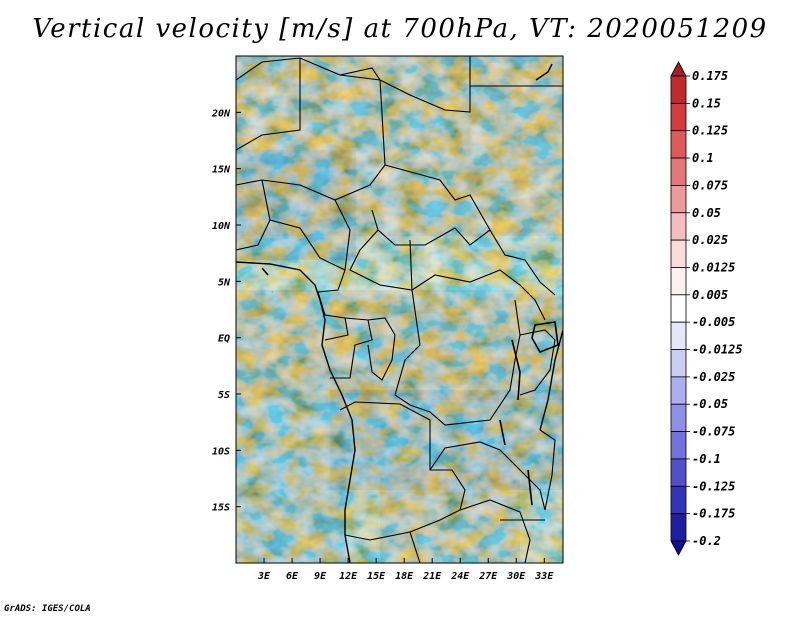 The width and height of the screenshot is (800, 618). I want to click on lon-label: 21E, so click(432, 576).